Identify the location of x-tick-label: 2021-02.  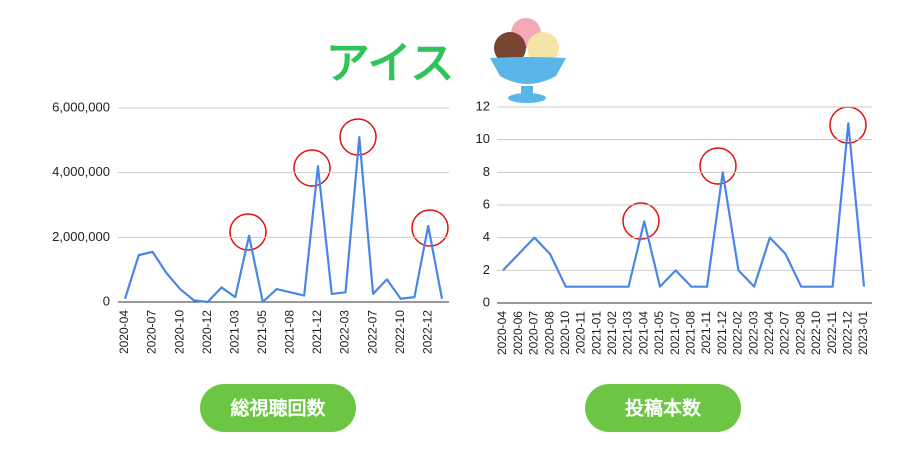
(612, 333).